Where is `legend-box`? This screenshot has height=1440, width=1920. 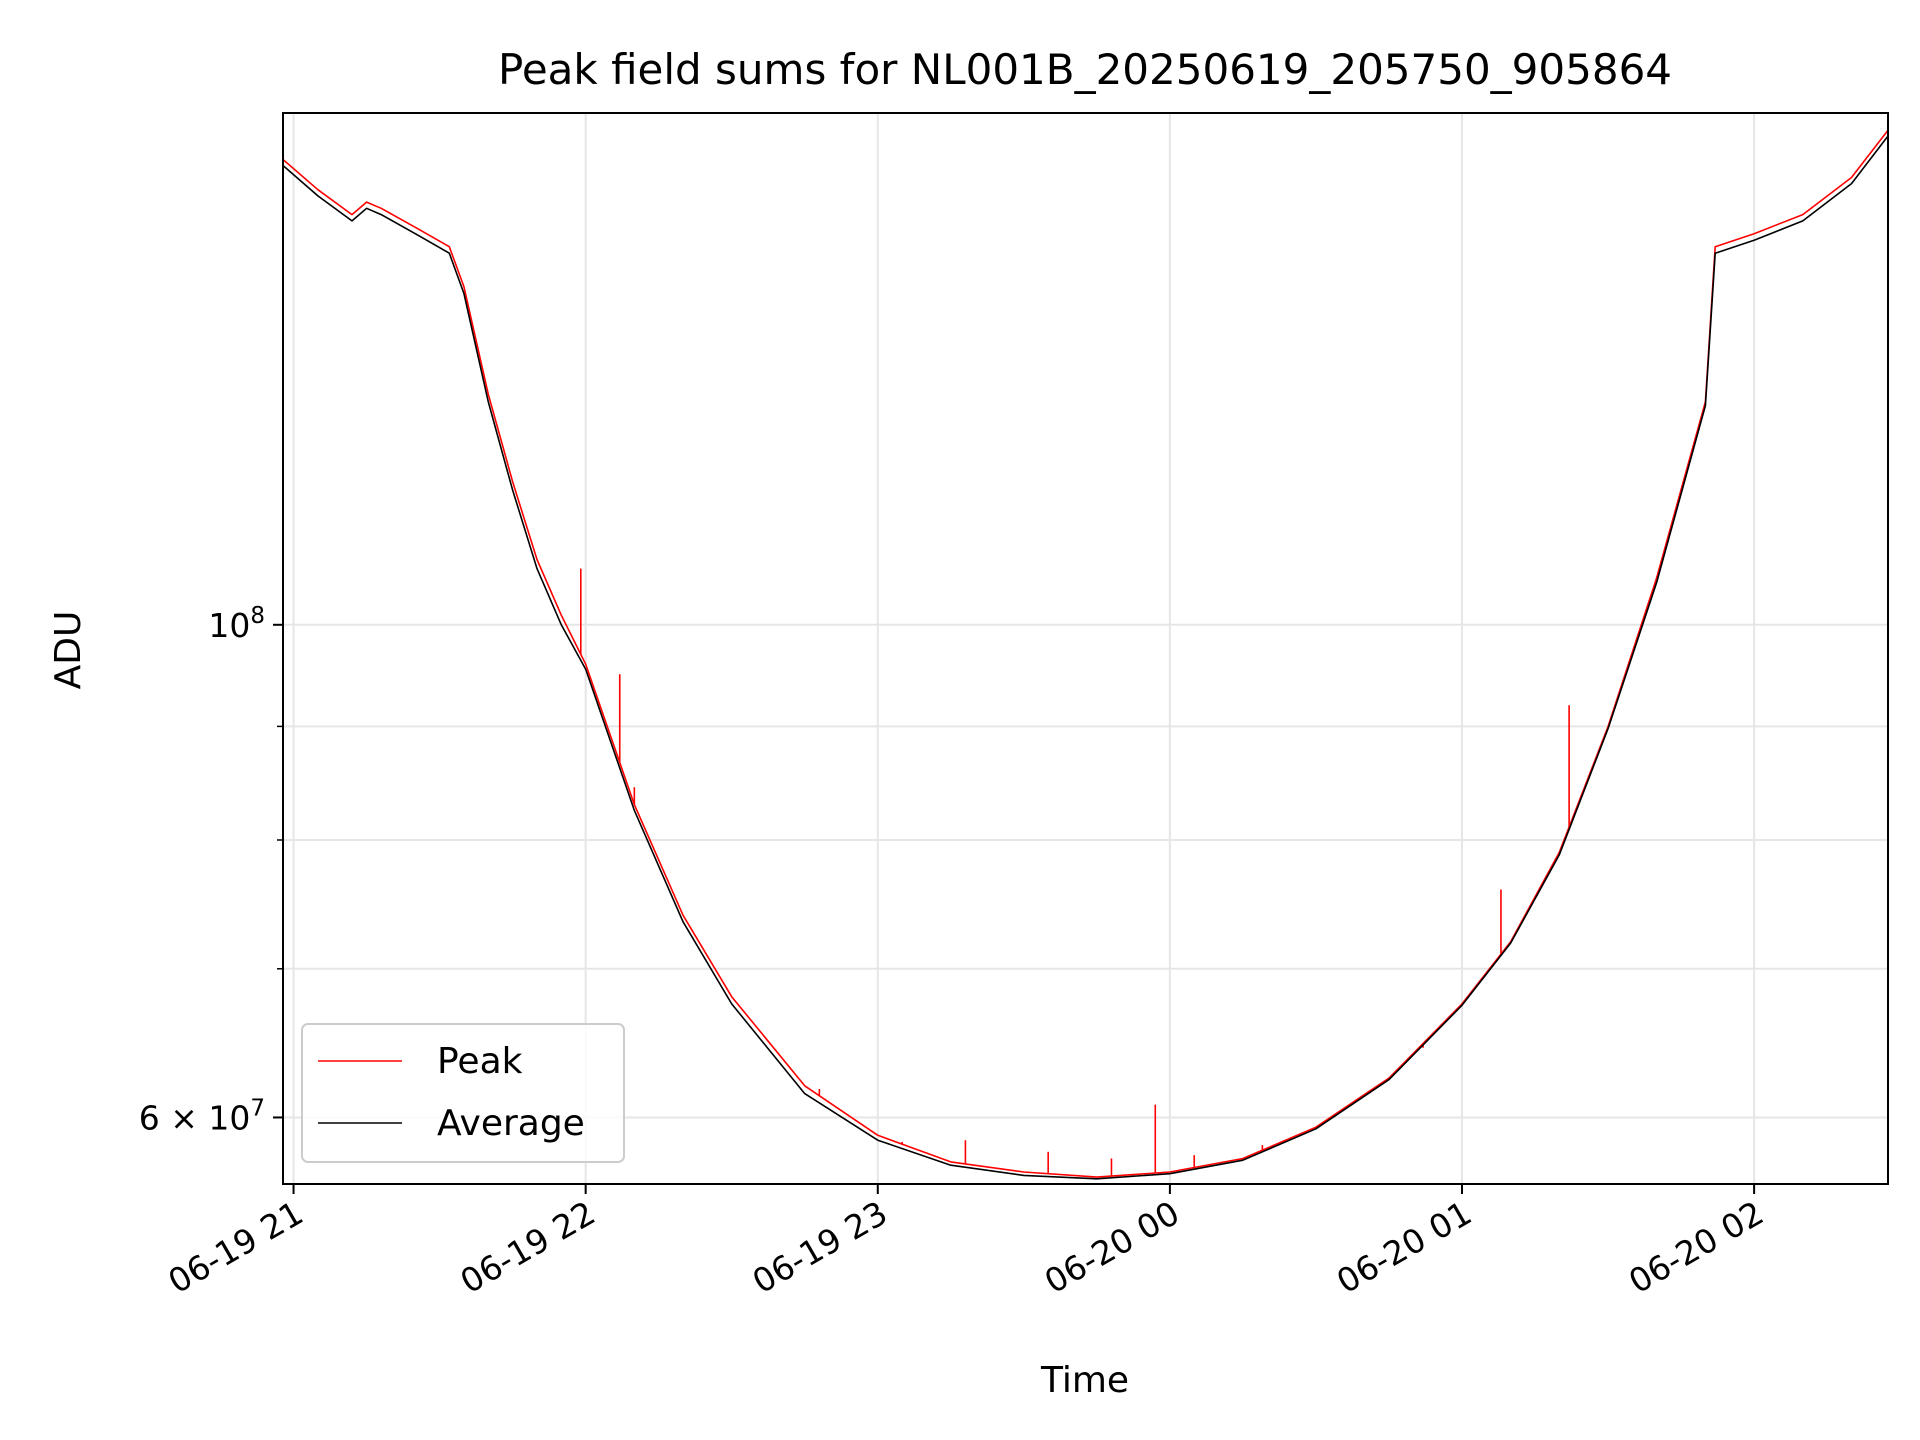
legend-box is located at coordinates (463, 1093).